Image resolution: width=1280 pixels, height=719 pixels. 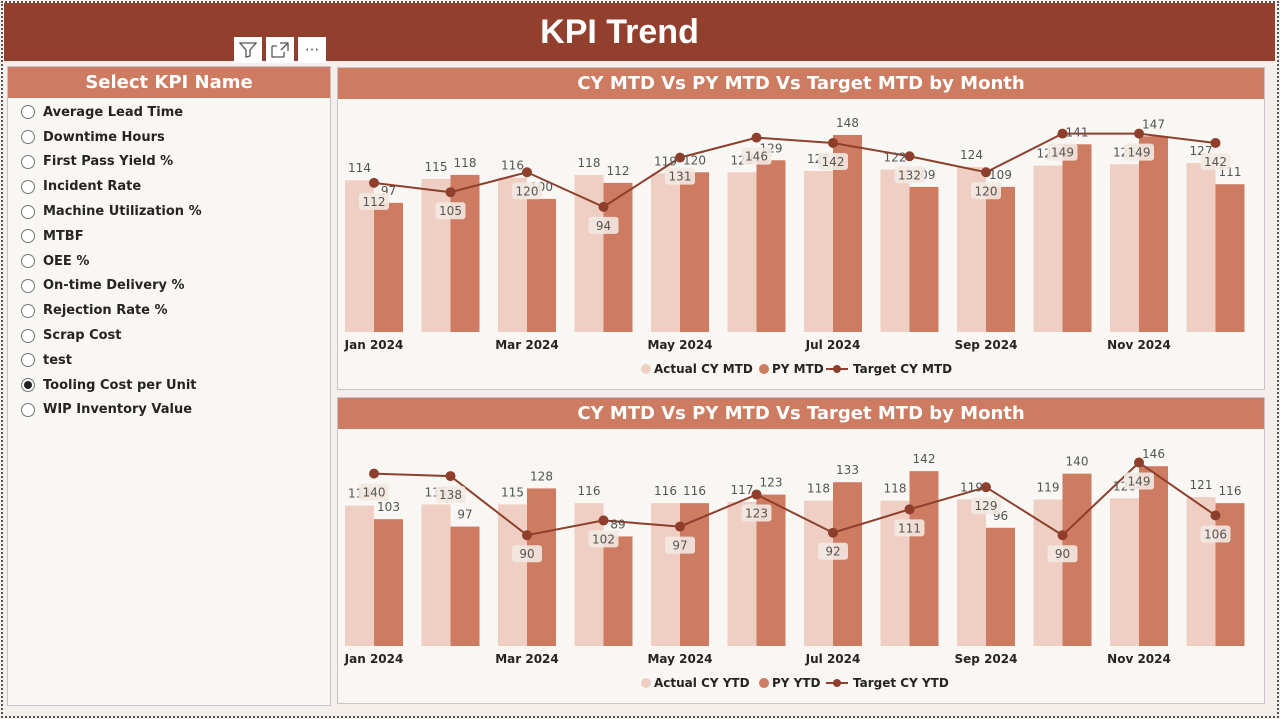 I want to click on py-data-label: 116, so click(x=1230, y=491).